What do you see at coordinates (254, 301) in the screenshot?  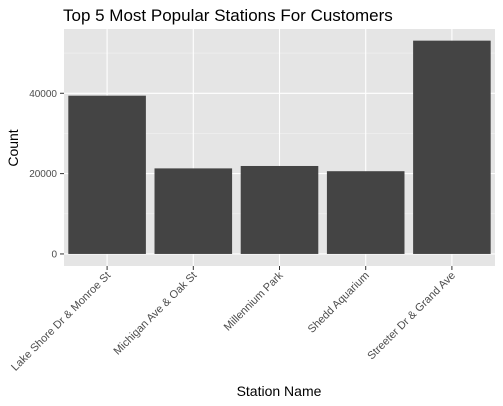 I see `x-tick-label: Millennium Park` at bounding box center [254, 301].